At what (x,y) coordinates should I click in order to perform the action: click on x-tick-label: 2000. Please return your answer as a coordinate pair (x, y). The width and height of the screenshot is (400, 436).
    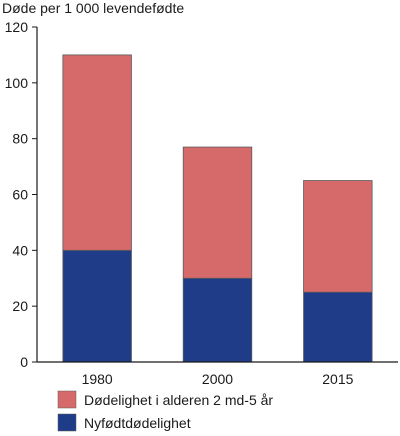
    Looking at the image, I should click on (217, 379).